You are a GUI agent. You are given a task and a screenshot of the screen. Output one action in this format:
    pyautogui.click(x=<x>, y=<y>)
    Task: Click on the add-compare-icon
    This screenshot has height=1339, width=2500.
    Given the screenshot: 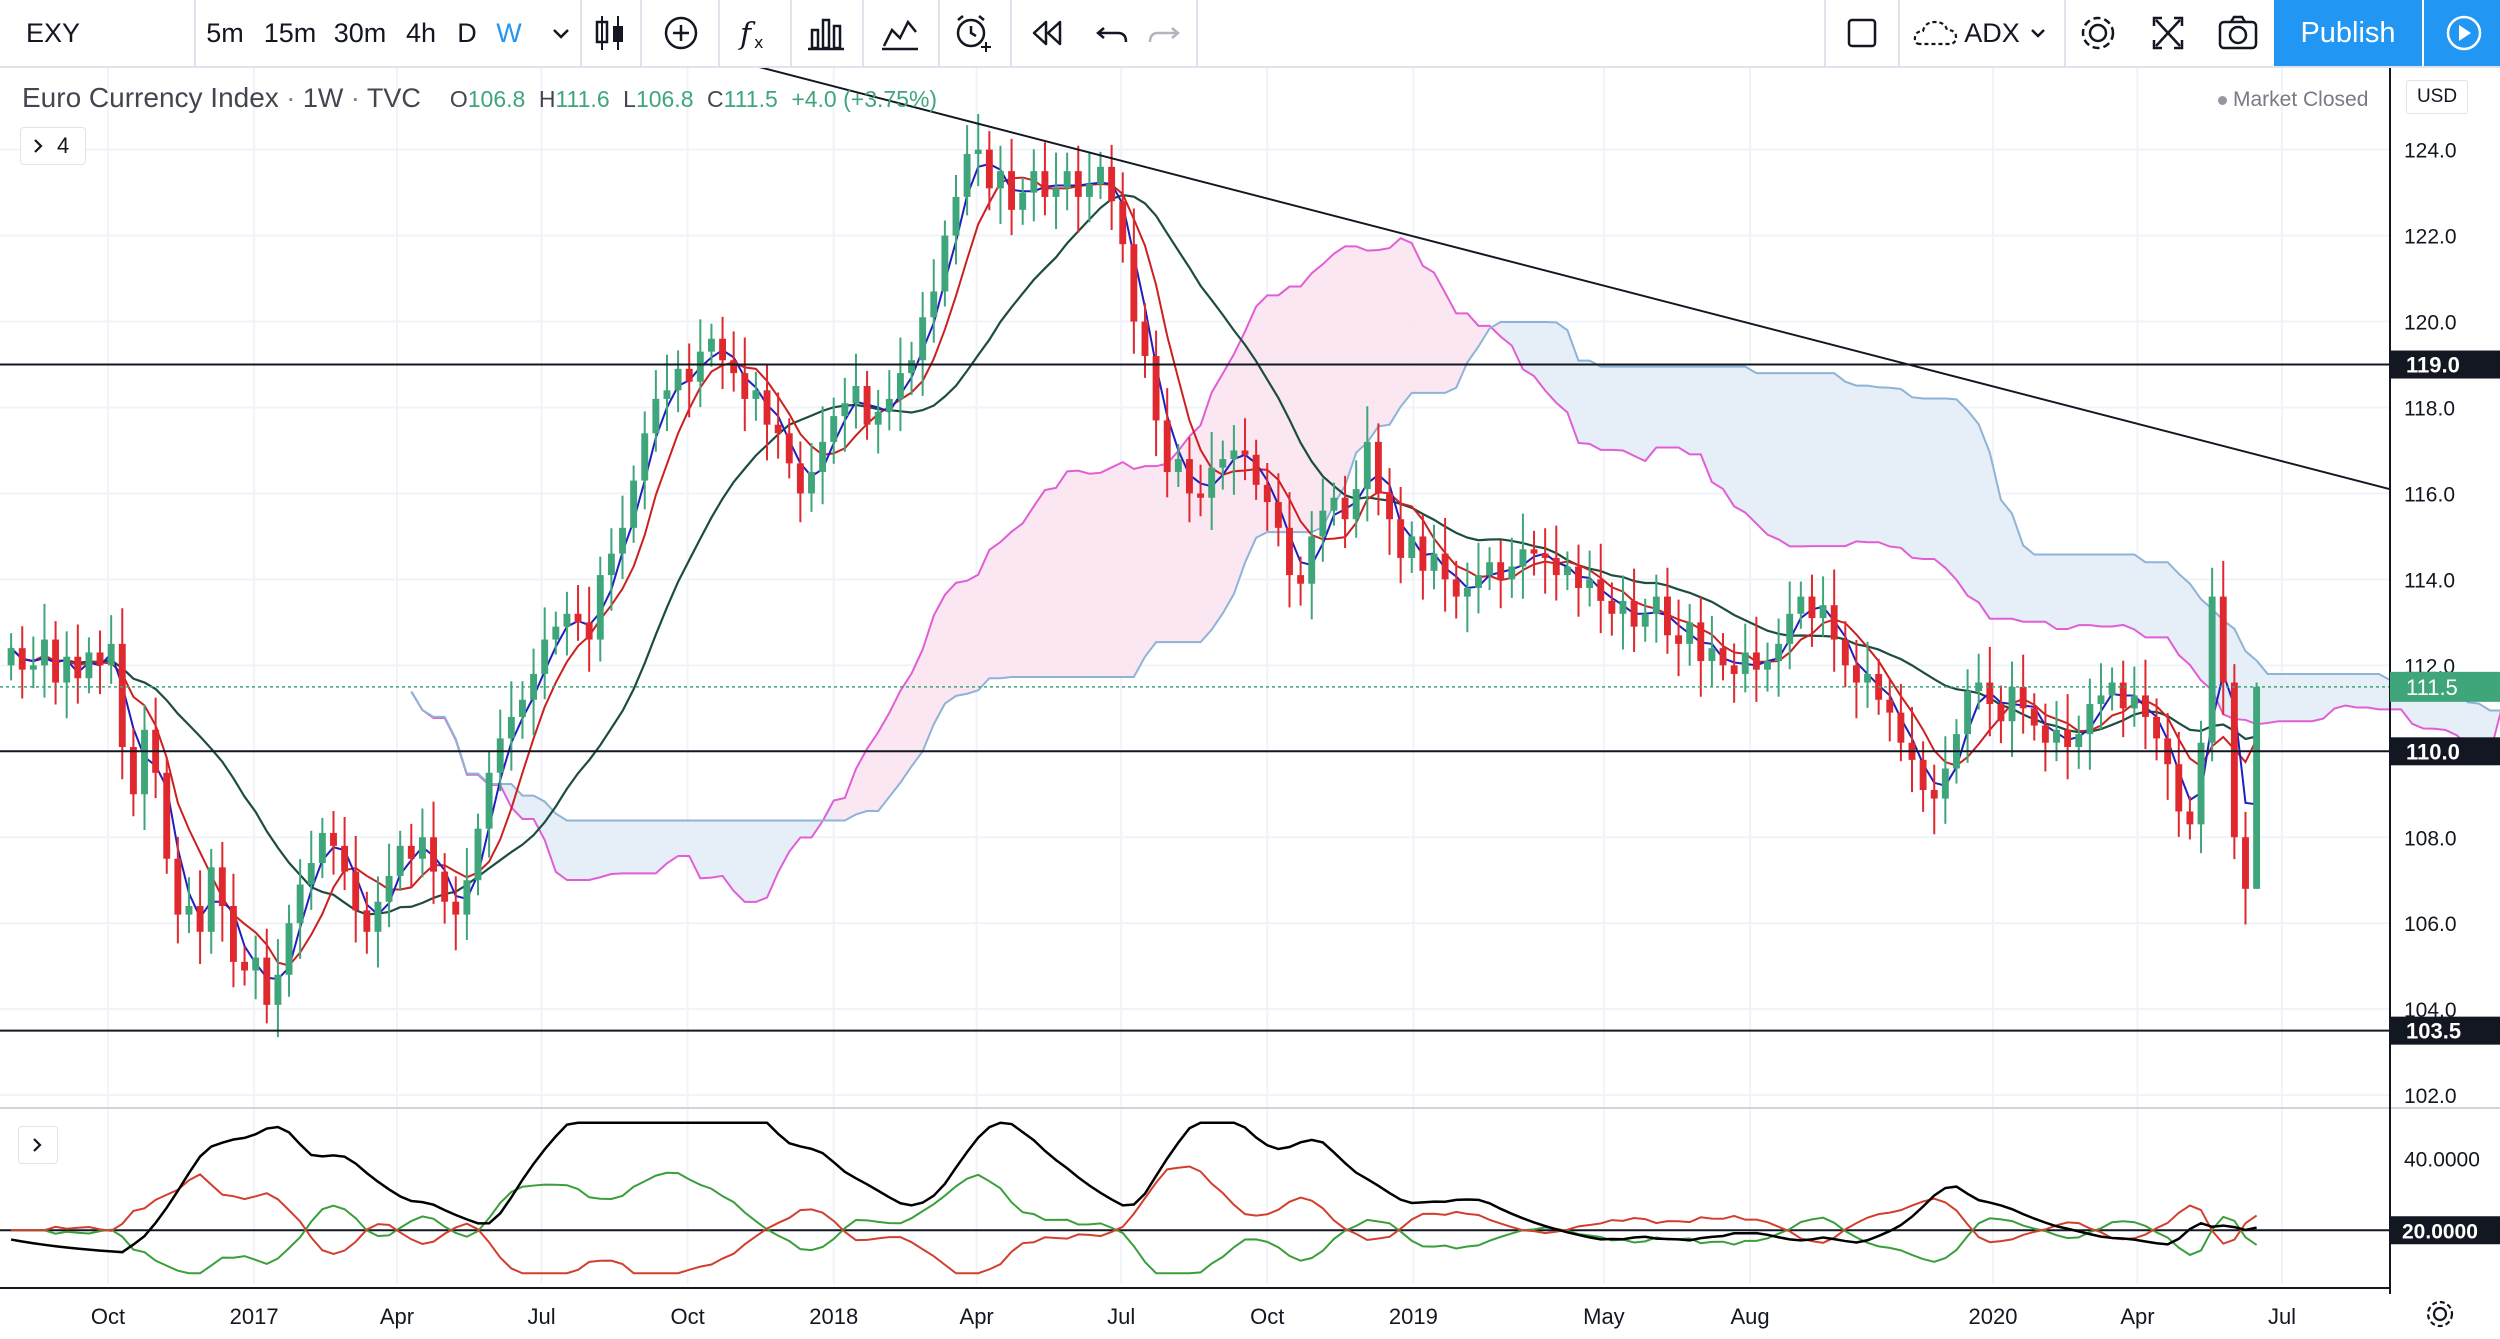 What is the action you would take?
    pyautogui.click(x=681, y=33)
    